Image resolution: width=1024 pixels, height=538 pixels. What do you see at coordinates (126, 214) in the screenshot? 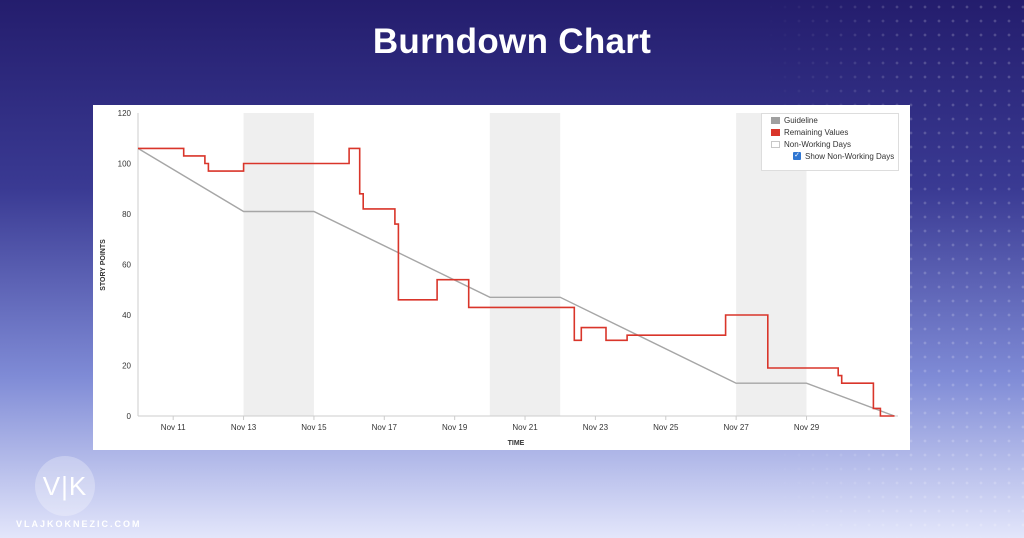
I see `y-tick-label: 80` at bounding box center [126, 214].